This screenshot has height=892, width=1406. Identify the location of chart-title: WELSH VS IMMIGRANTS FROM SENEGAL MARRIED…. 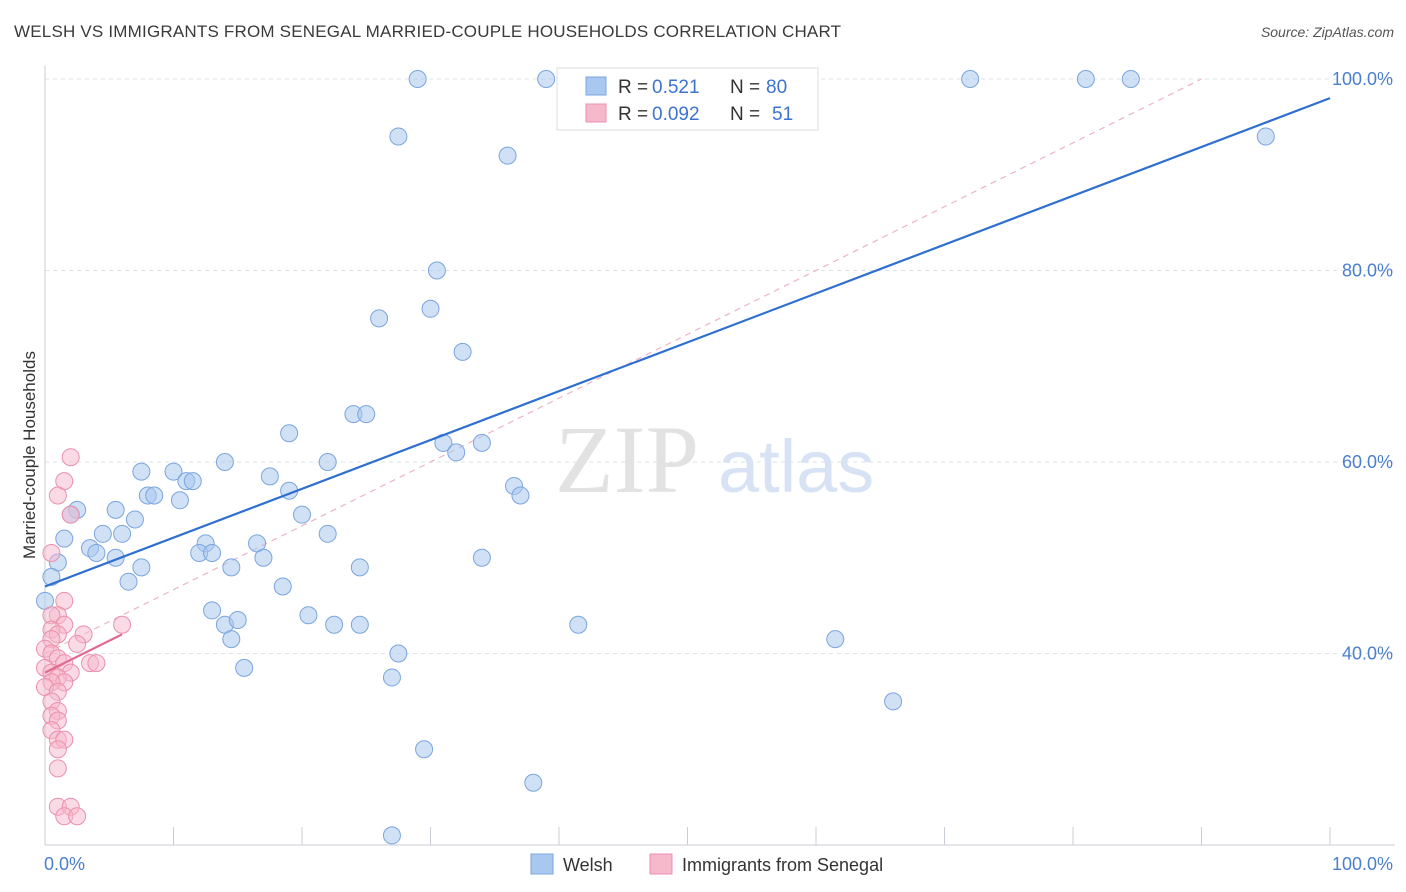
(428, 31).